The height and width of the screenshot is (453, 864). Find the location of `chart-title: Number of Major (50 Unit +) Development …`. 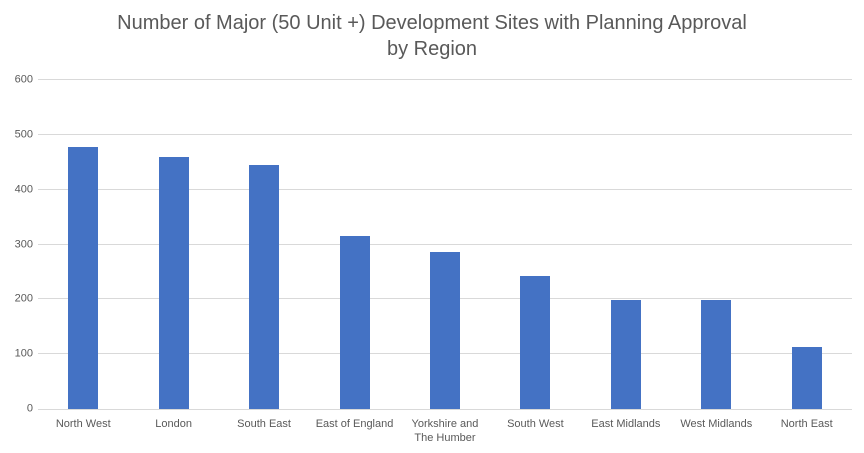

chart-title: Number of Major (50 Unit +) Development … is located at coordinates (432, 36).